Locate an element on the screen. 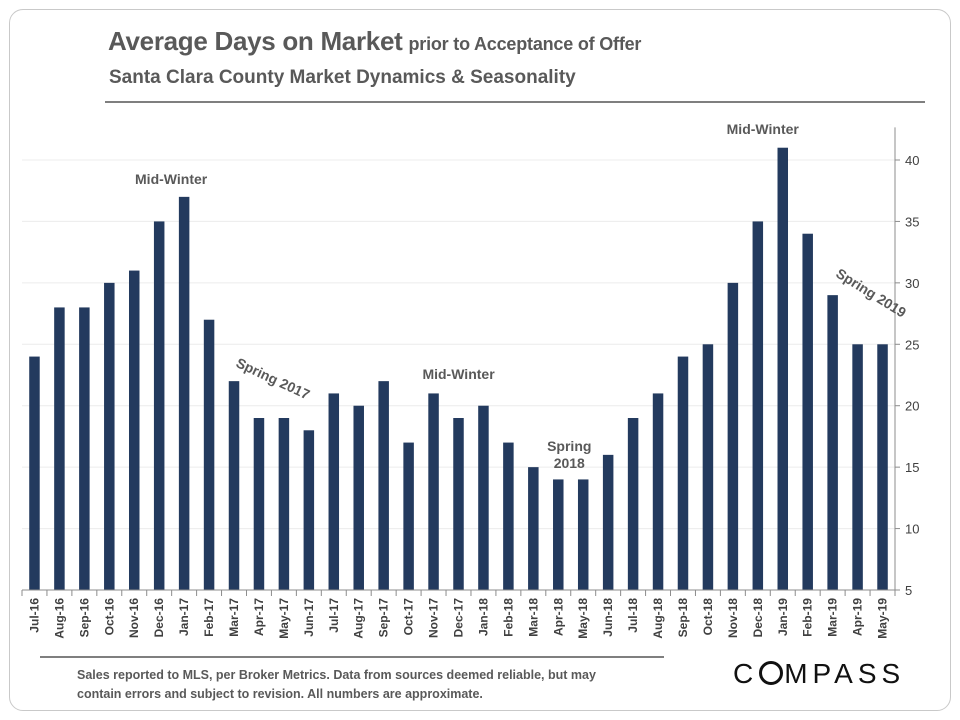 The height and width of the screenshot is (720, 960). x-tick-label: Nov-17 is located at coordinates (434, 618).